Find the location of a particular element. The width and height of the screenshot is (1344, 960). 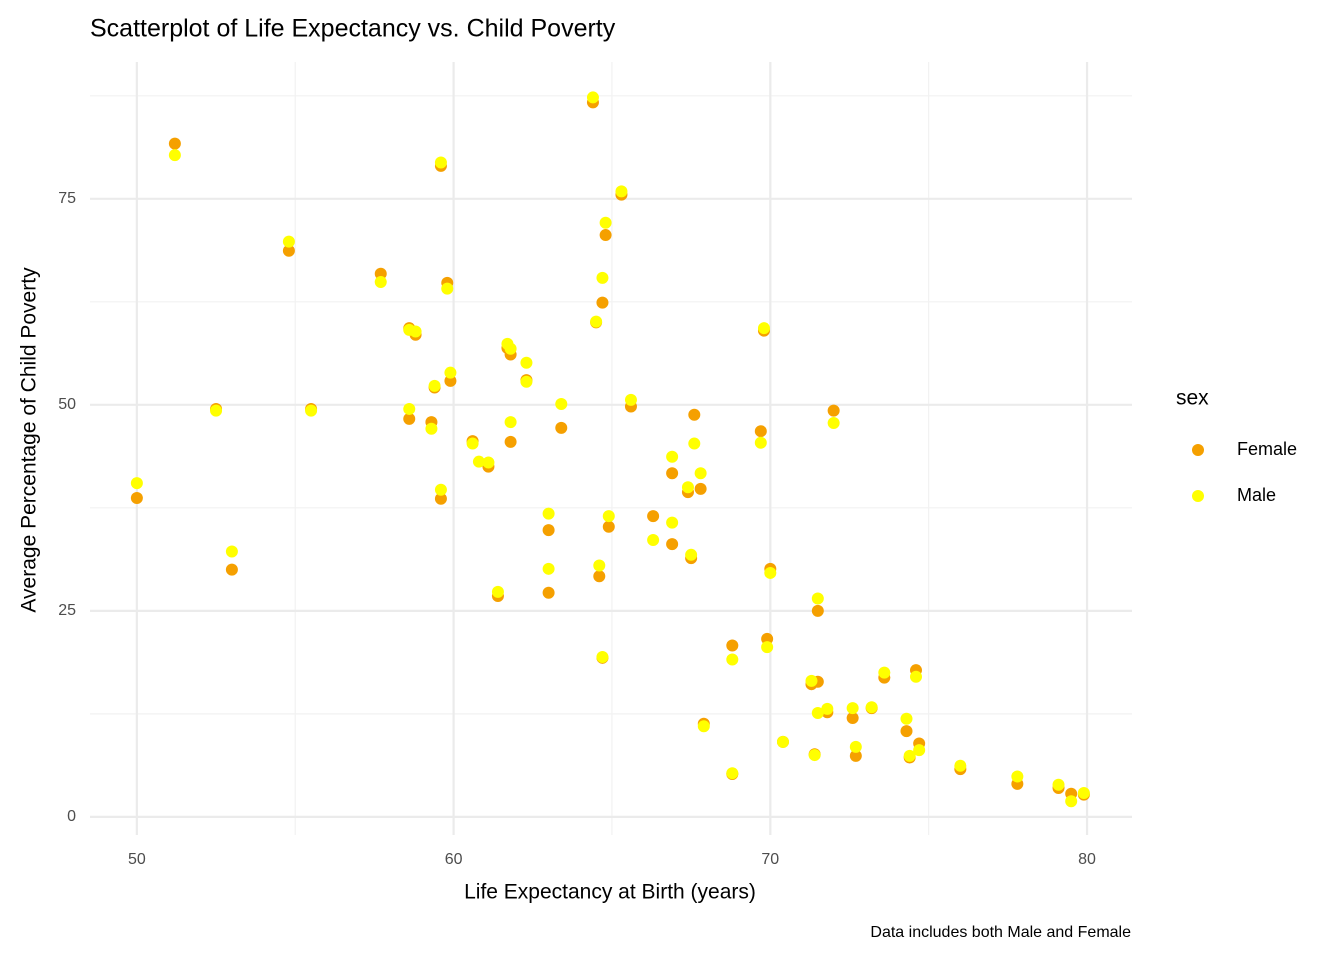

legend-label: Male is located at coordinates (1256, 495).